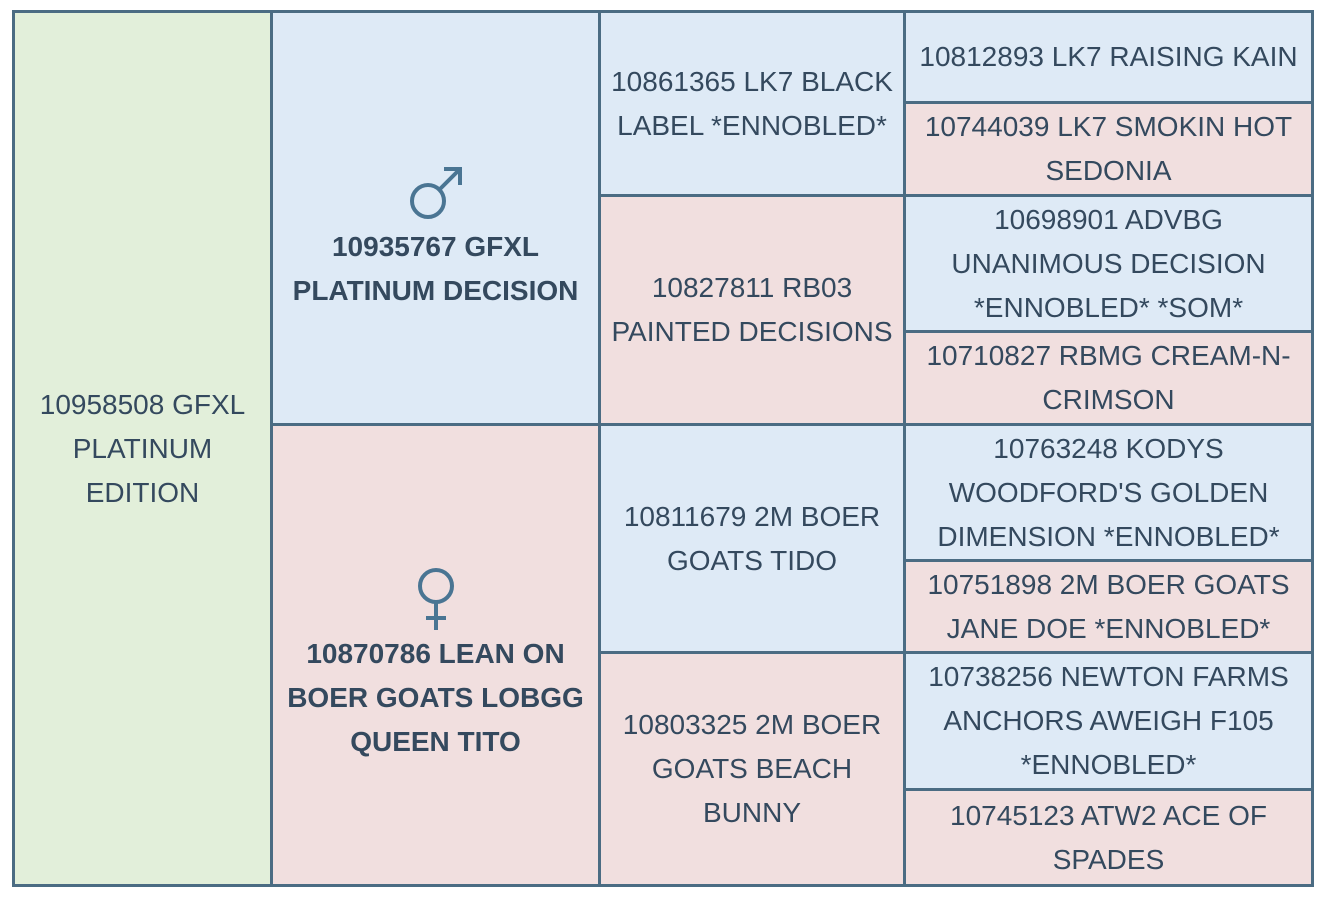 The image size is (1322, 898). I want to click on great-granddam-cell: 10744039 LK7 SMOKIN HOT SEDONIA, so click(1108, 149).